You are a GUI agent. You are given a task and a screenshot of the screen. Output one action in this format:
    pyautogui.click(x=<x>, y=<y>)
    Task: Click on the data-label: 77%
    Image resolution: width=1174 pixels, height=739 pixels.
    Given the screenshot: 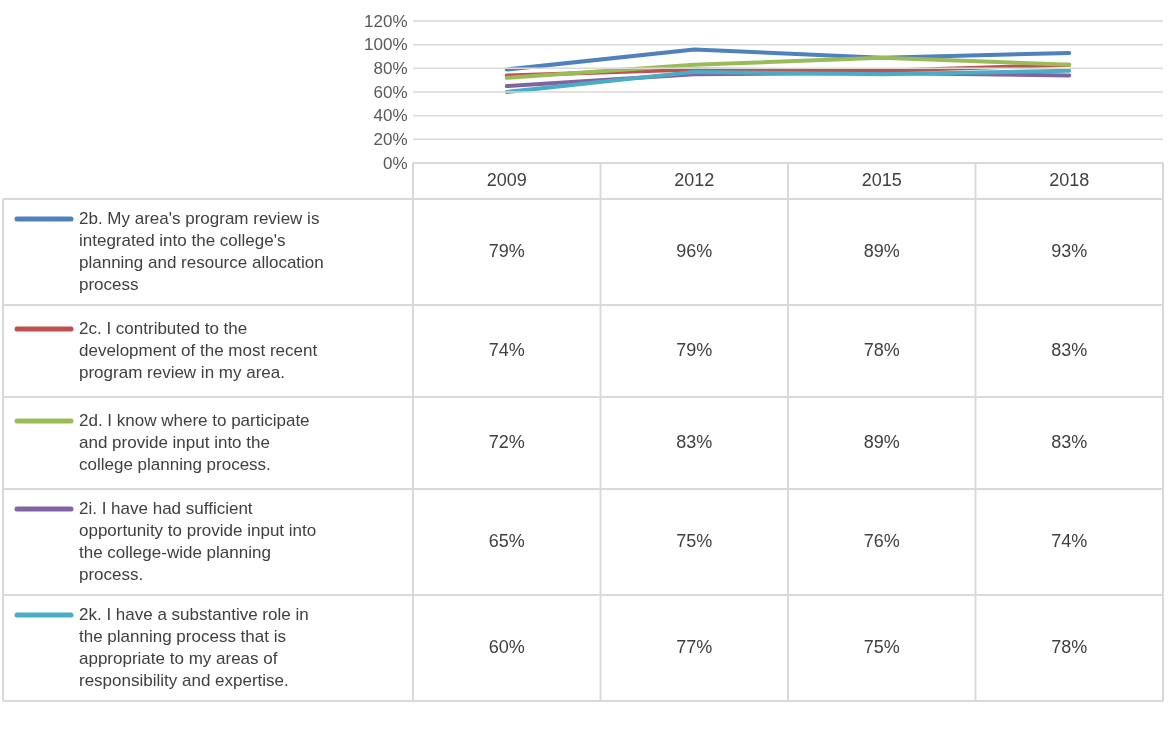 What is the action you would take?
    pyautogui.click(x=694, y=647)
    